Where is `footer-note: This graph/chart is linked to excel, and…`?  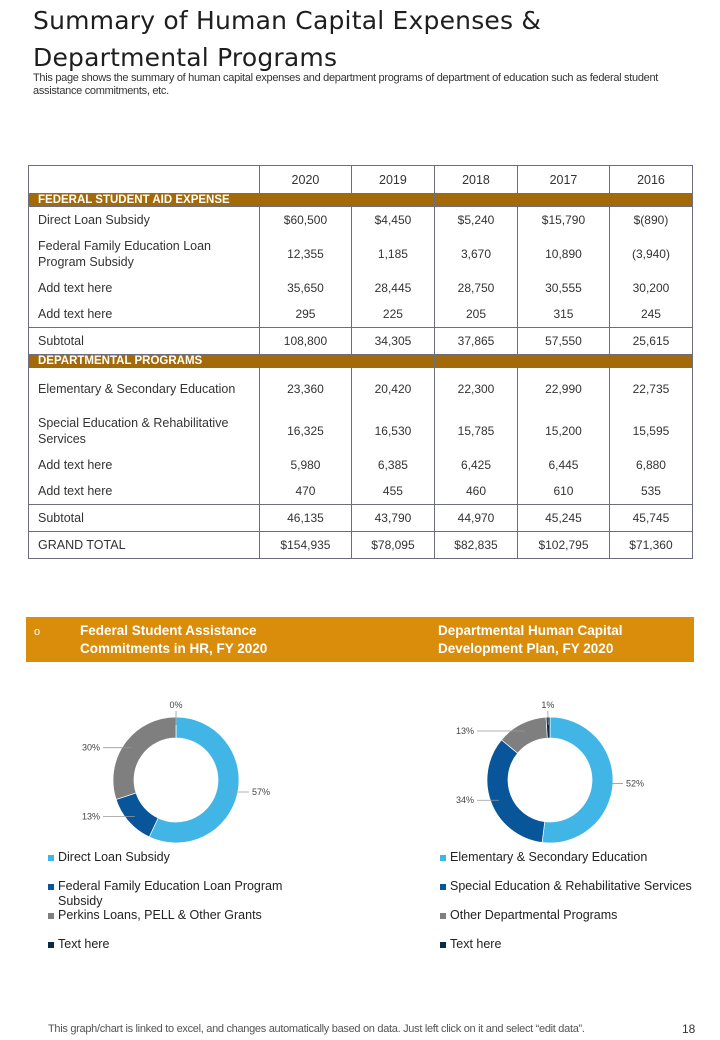 footer-note: This graph/chart is linked to excel, and… is located at coordinates (316, 1029).